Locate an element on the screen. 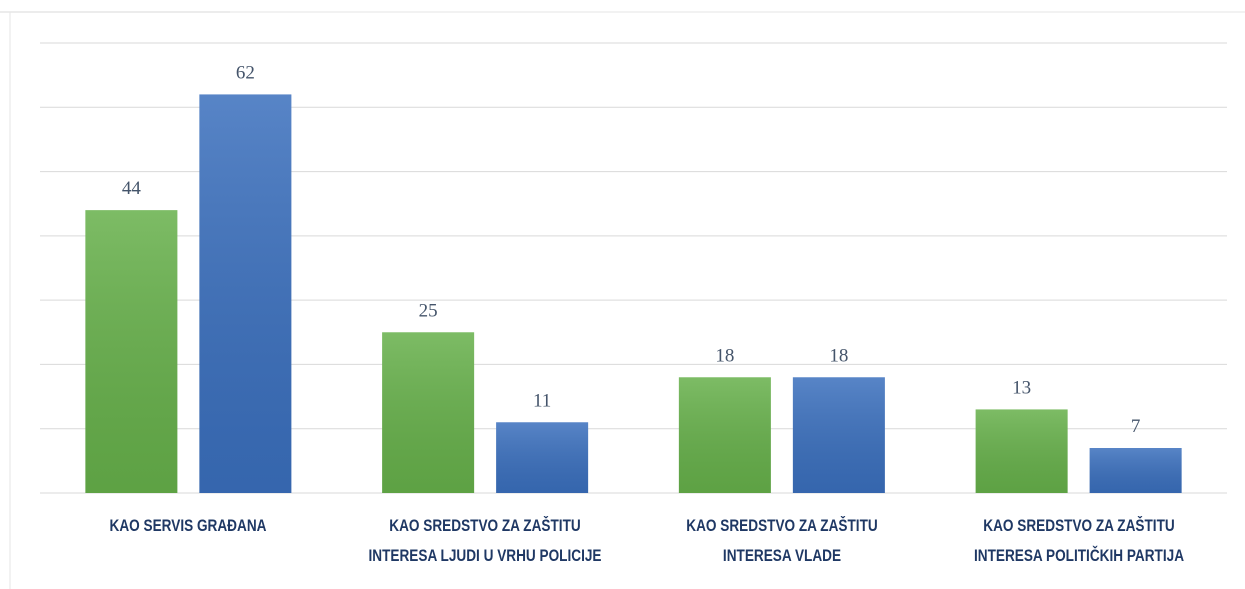  value-label: 7 is located at coordinates (1136, 426).